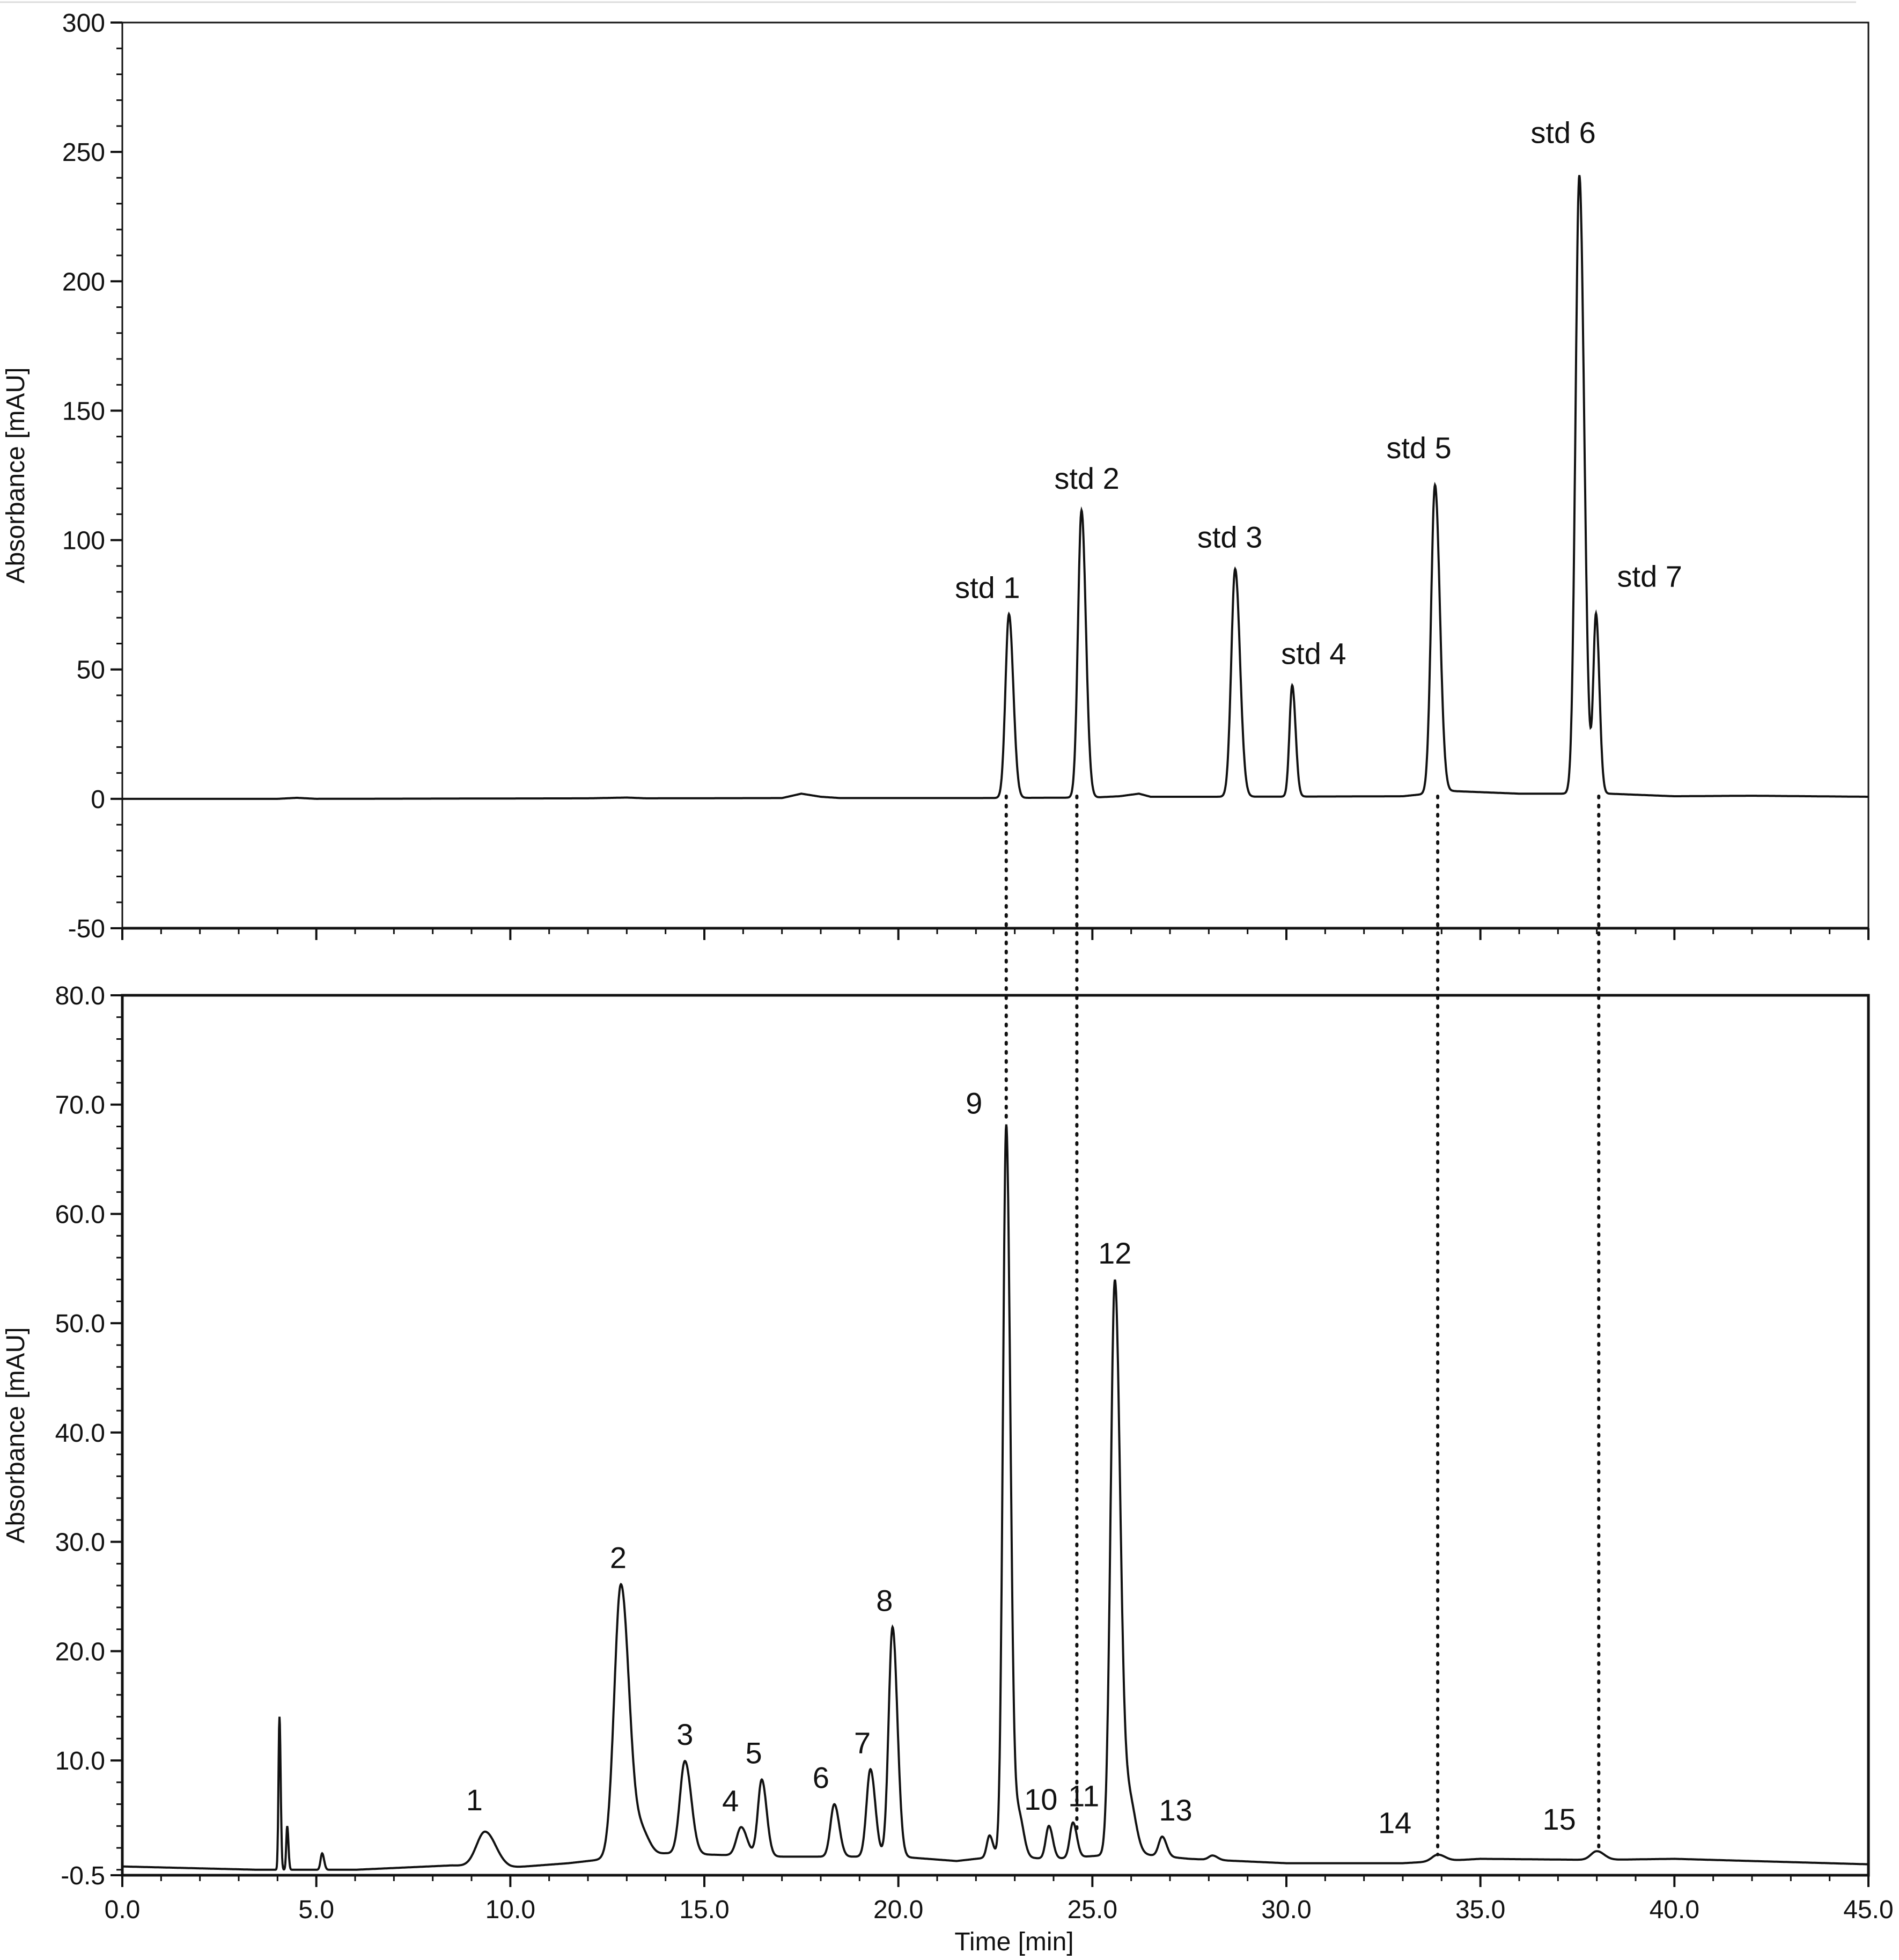  I want to click on bottom-y-axis-ticks: -0.5 10.0 20.0 30.0 40.0 50.0 60.0 70.0 80.0, so click(89, 1436).